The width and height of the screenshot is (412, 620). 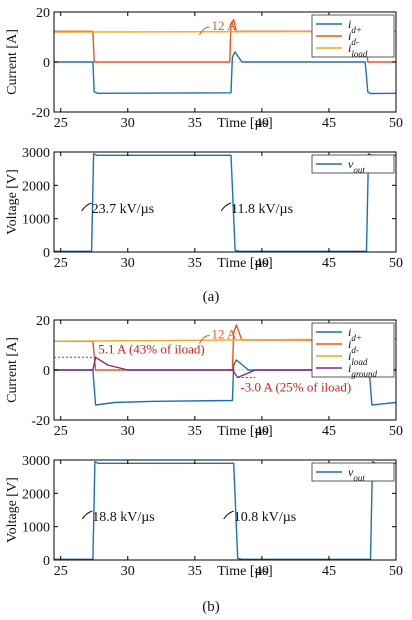 I want to click on annotation-rise: 18.8 kV/µs, so click(x=123, y=517).